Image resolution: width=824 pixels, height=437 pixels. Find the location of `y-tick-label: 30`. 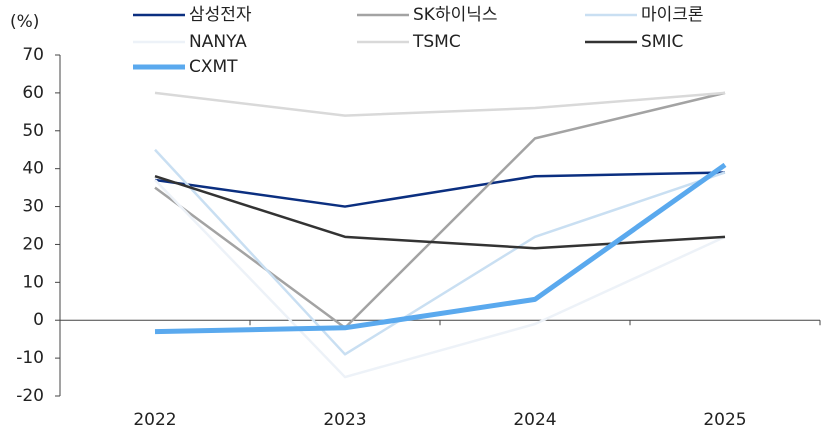

y-tick-label: 30 is located at coordinates (33, 207).